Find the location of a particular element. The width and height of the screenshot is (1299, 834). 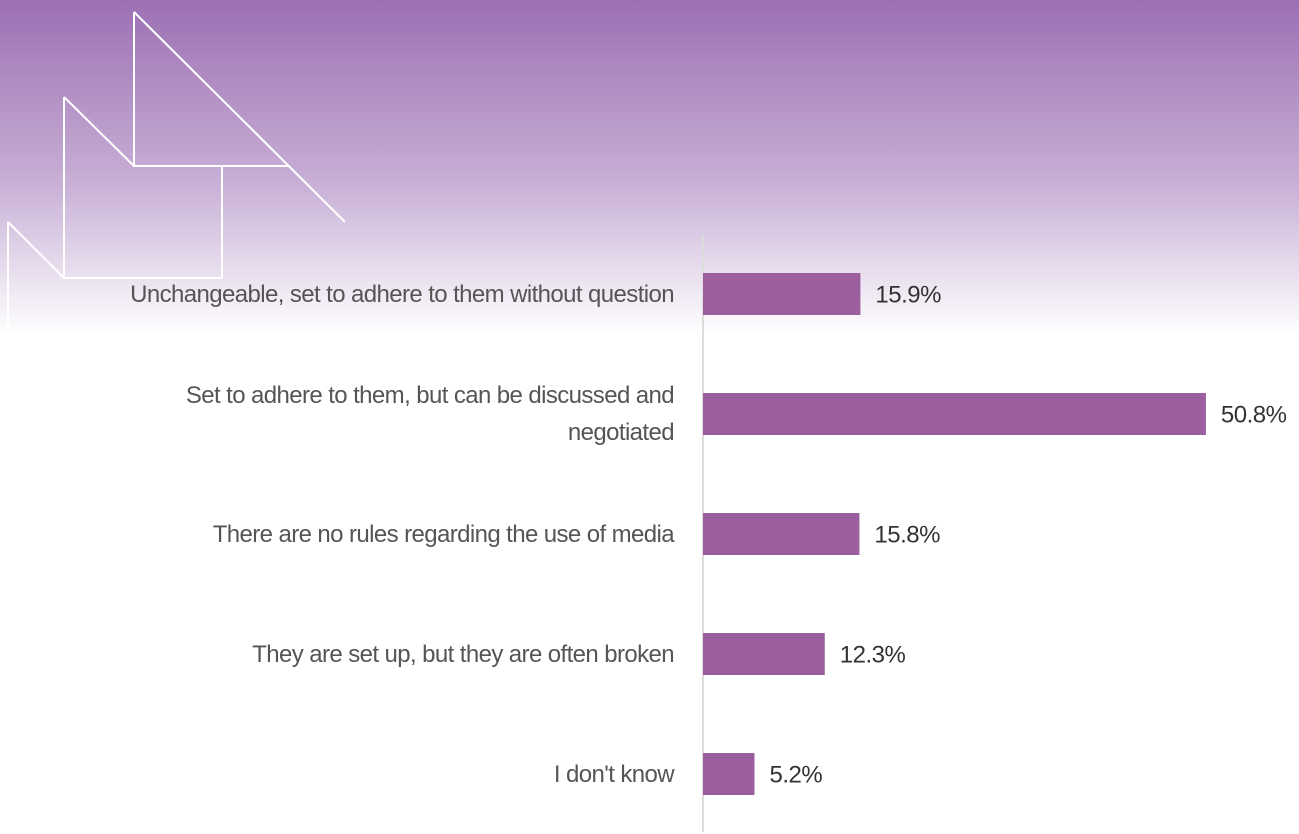

value-label: 50.8% is located at coordinates (1254, 414).